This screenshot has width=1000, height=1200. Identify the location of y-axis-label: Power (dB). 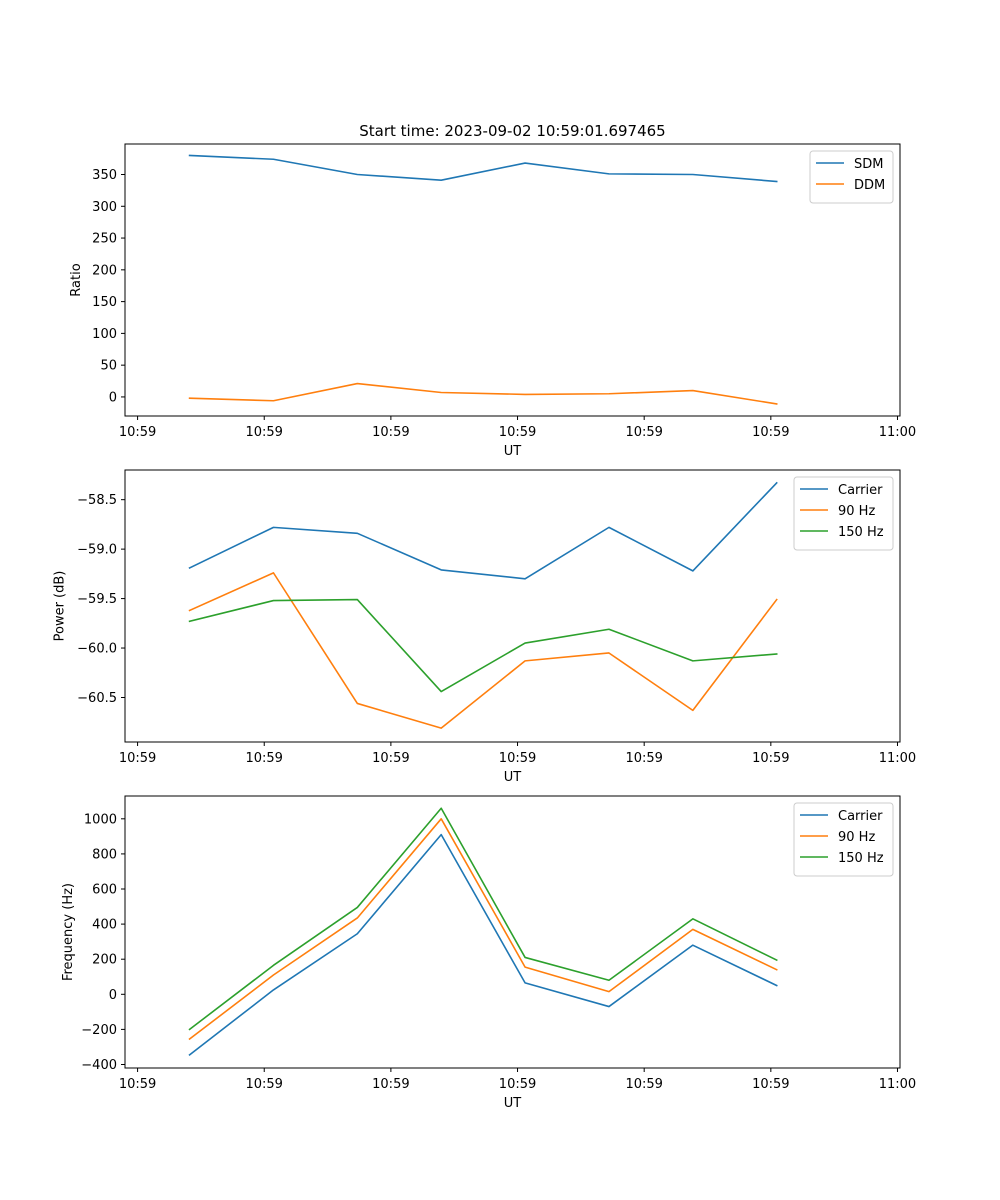
(60, 606).